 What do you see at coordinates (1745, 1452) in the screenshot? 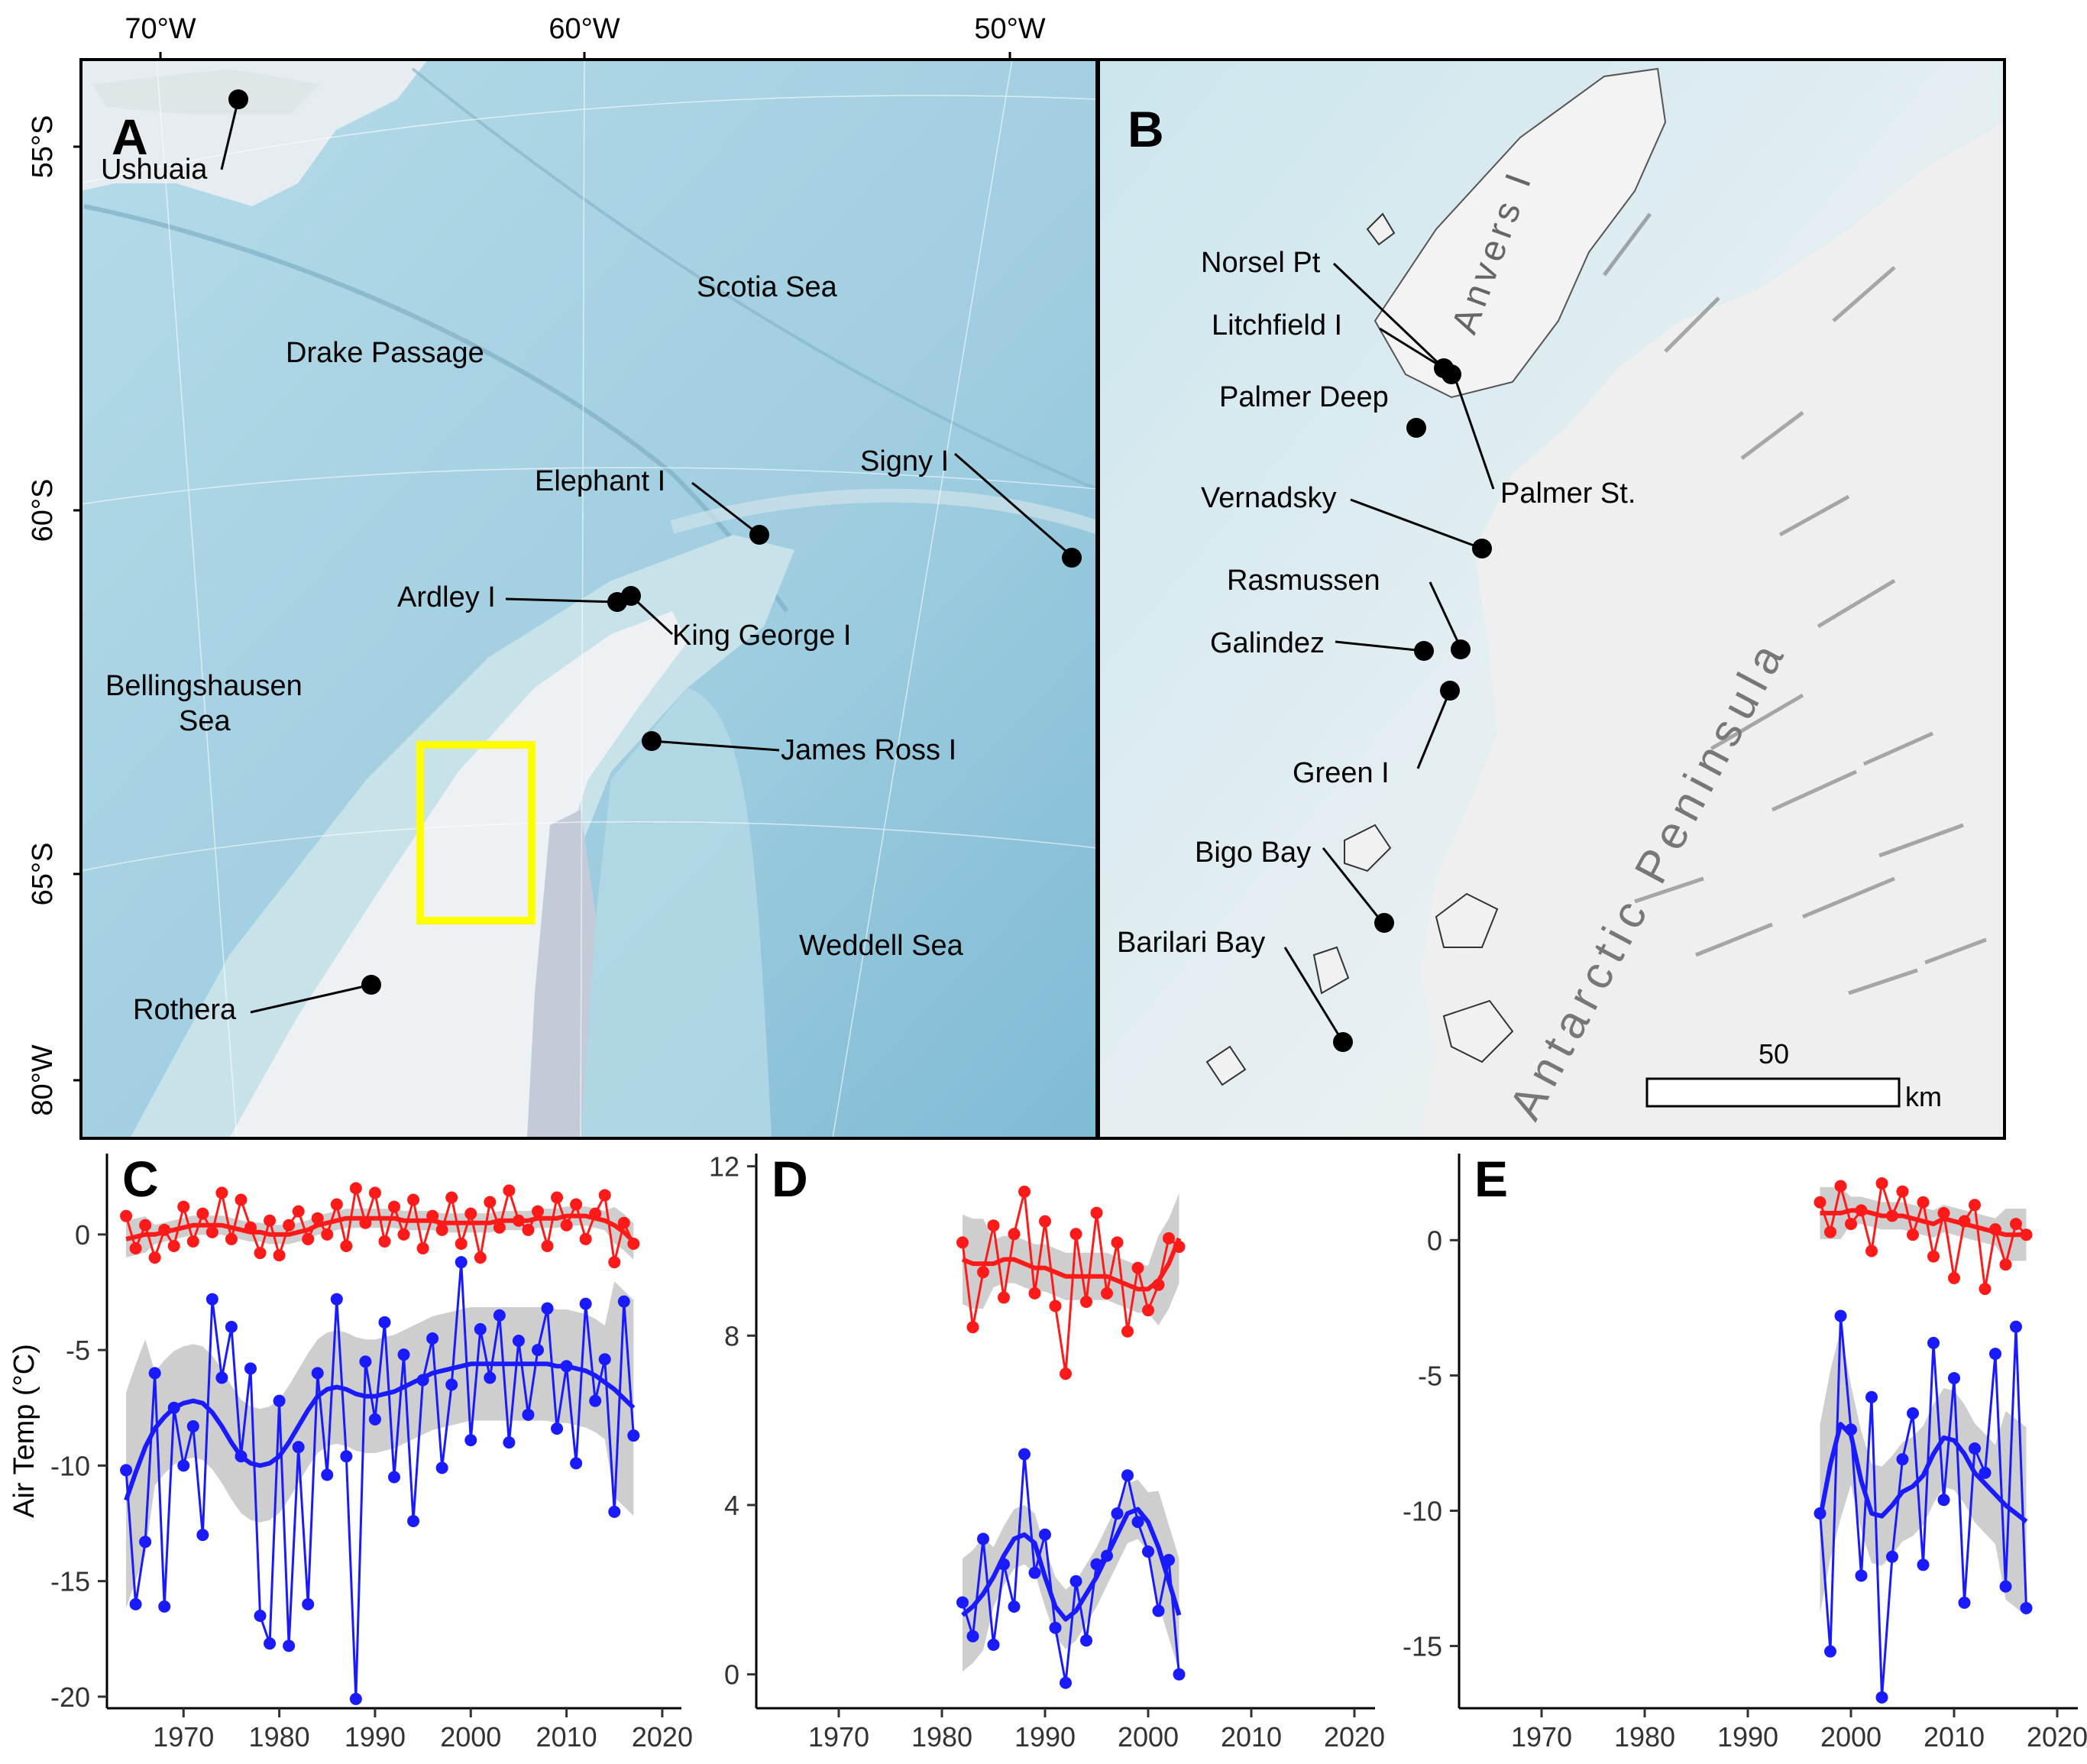
I see `chart-panel-e: 1970 1980 1990 2000 2010 2020 0 -5 -10 -15 E` at bounding box center [1745, 1452].